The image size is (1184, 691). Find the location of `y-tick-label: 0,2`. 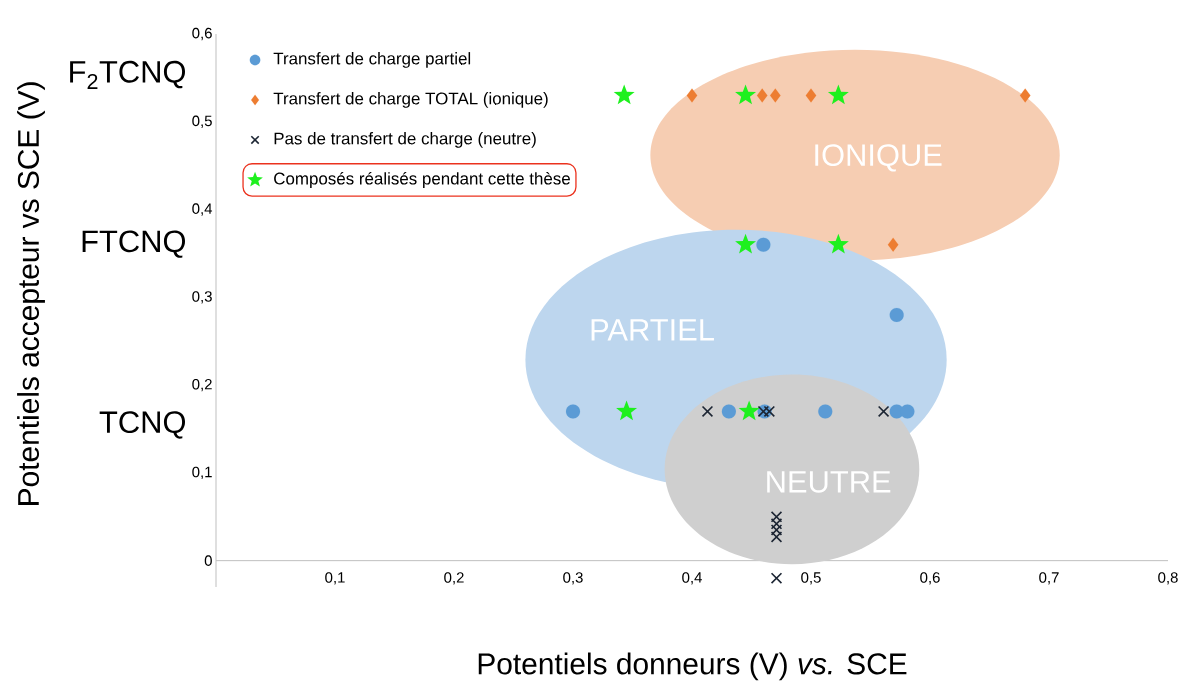

y-tick-label: 0,2 is located at coordinates (202, 385).